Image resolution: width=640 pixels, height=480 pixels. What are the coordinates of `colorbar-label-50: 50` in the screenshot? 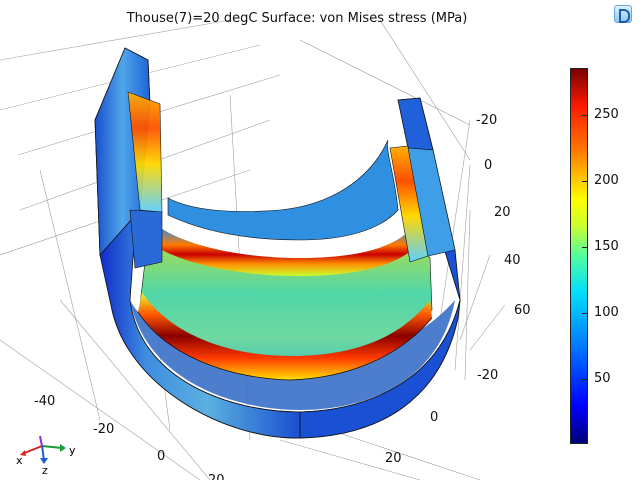 It's located at (602, 378).